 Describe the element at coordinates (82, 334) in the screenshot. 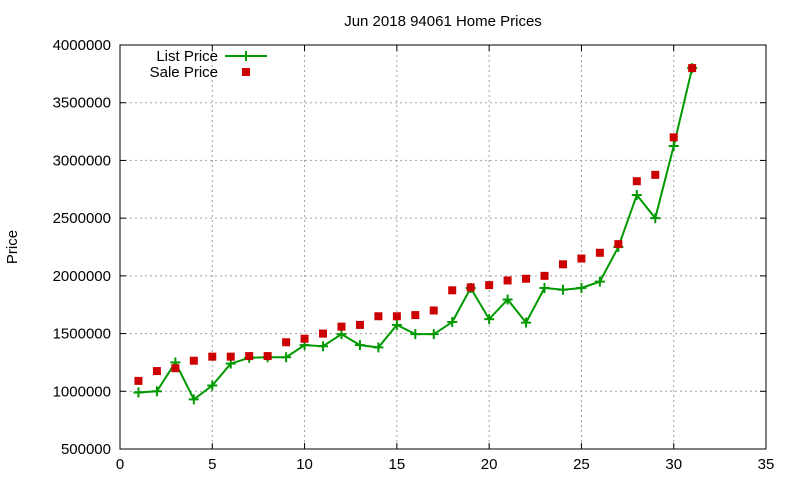

I see `y-tick-label: 1500000` at that location.